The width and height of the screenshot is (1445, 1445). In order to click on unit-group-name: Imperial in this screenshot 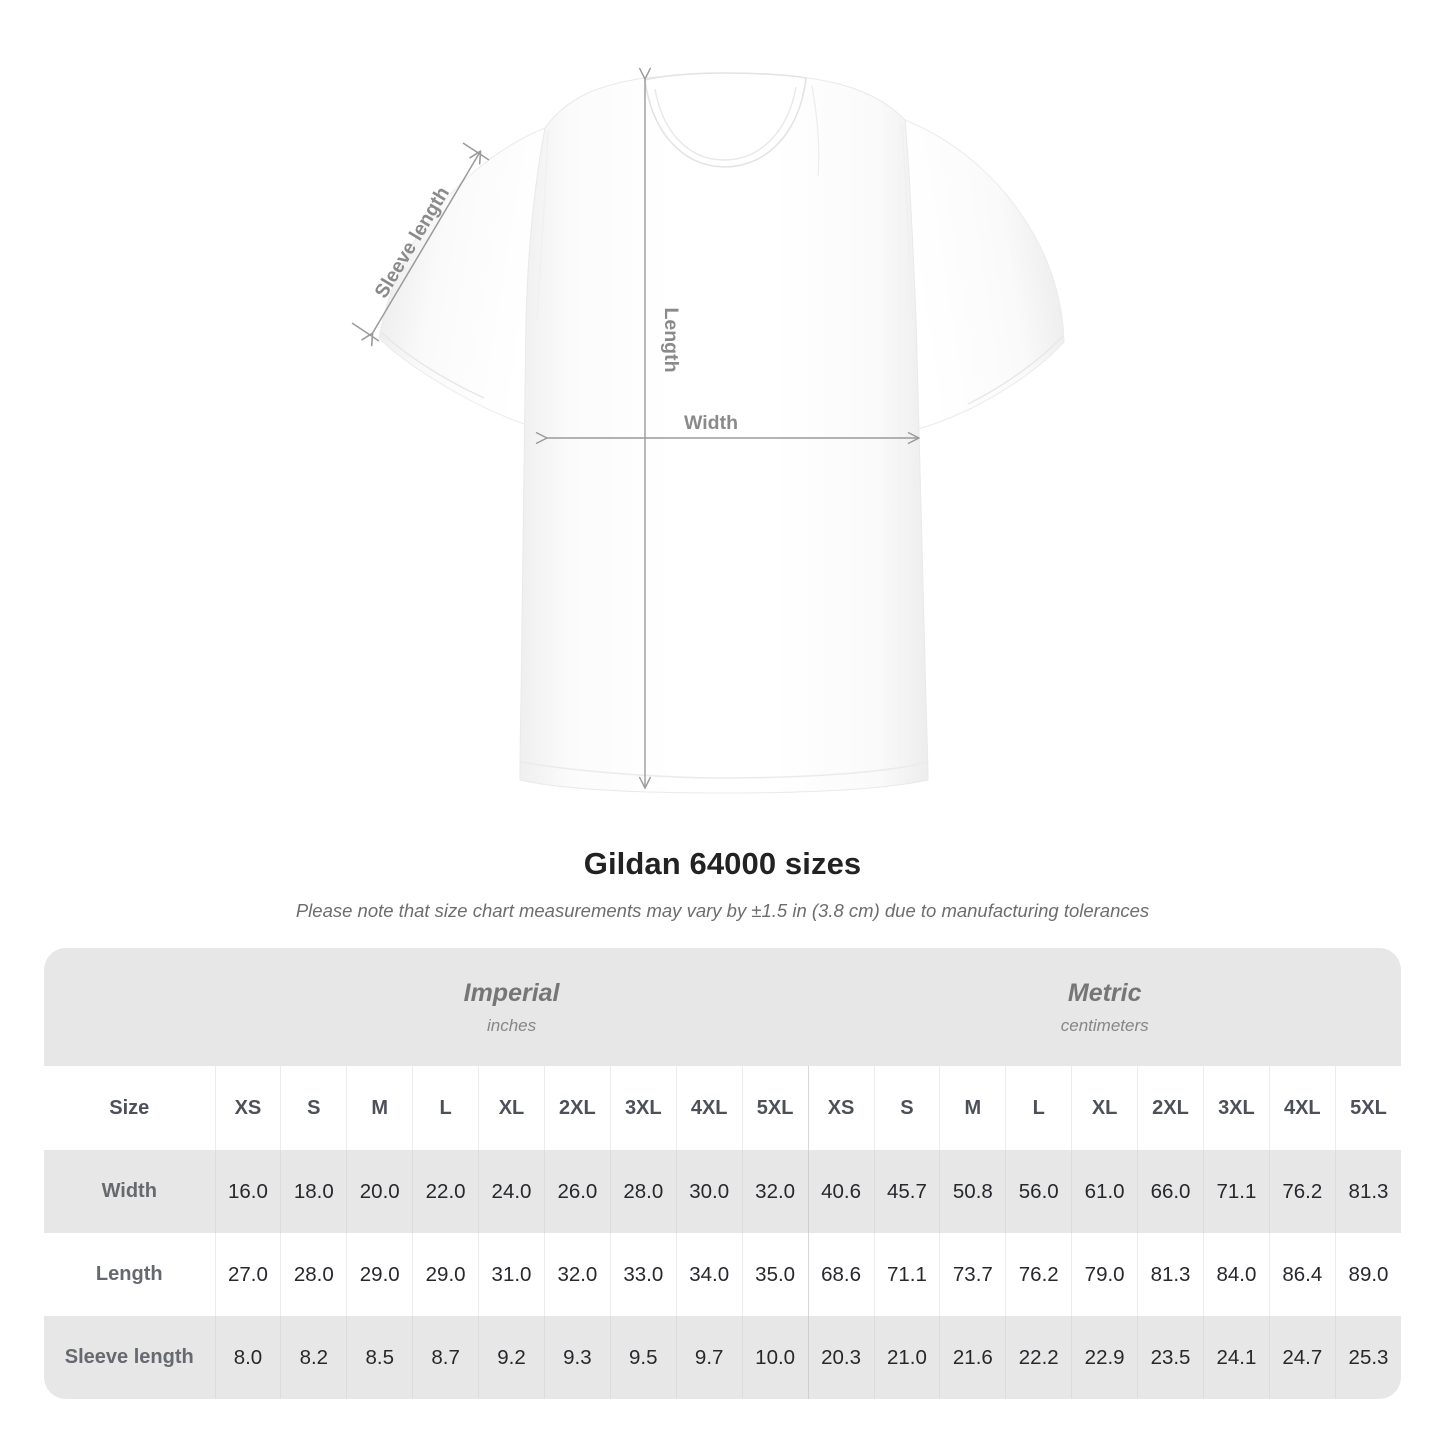, I will do `click(511, 992)`.